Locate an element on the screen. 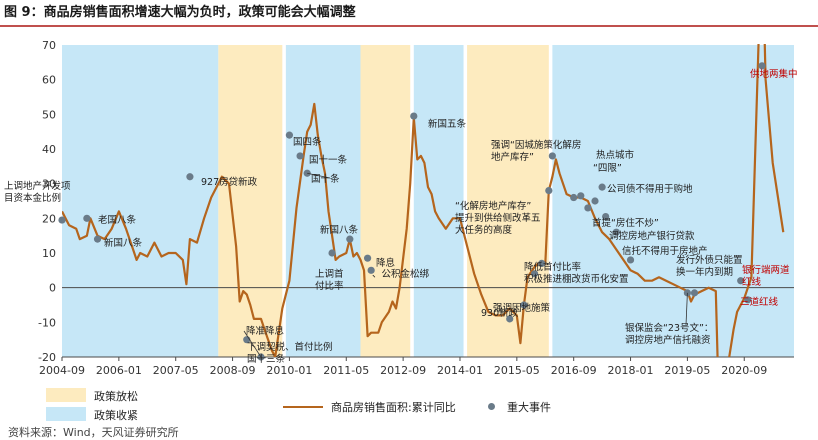 This screenshot has width=818, height=440. event-label-27: 调控房地产银行贷款 is located at coordinates (652, 236).